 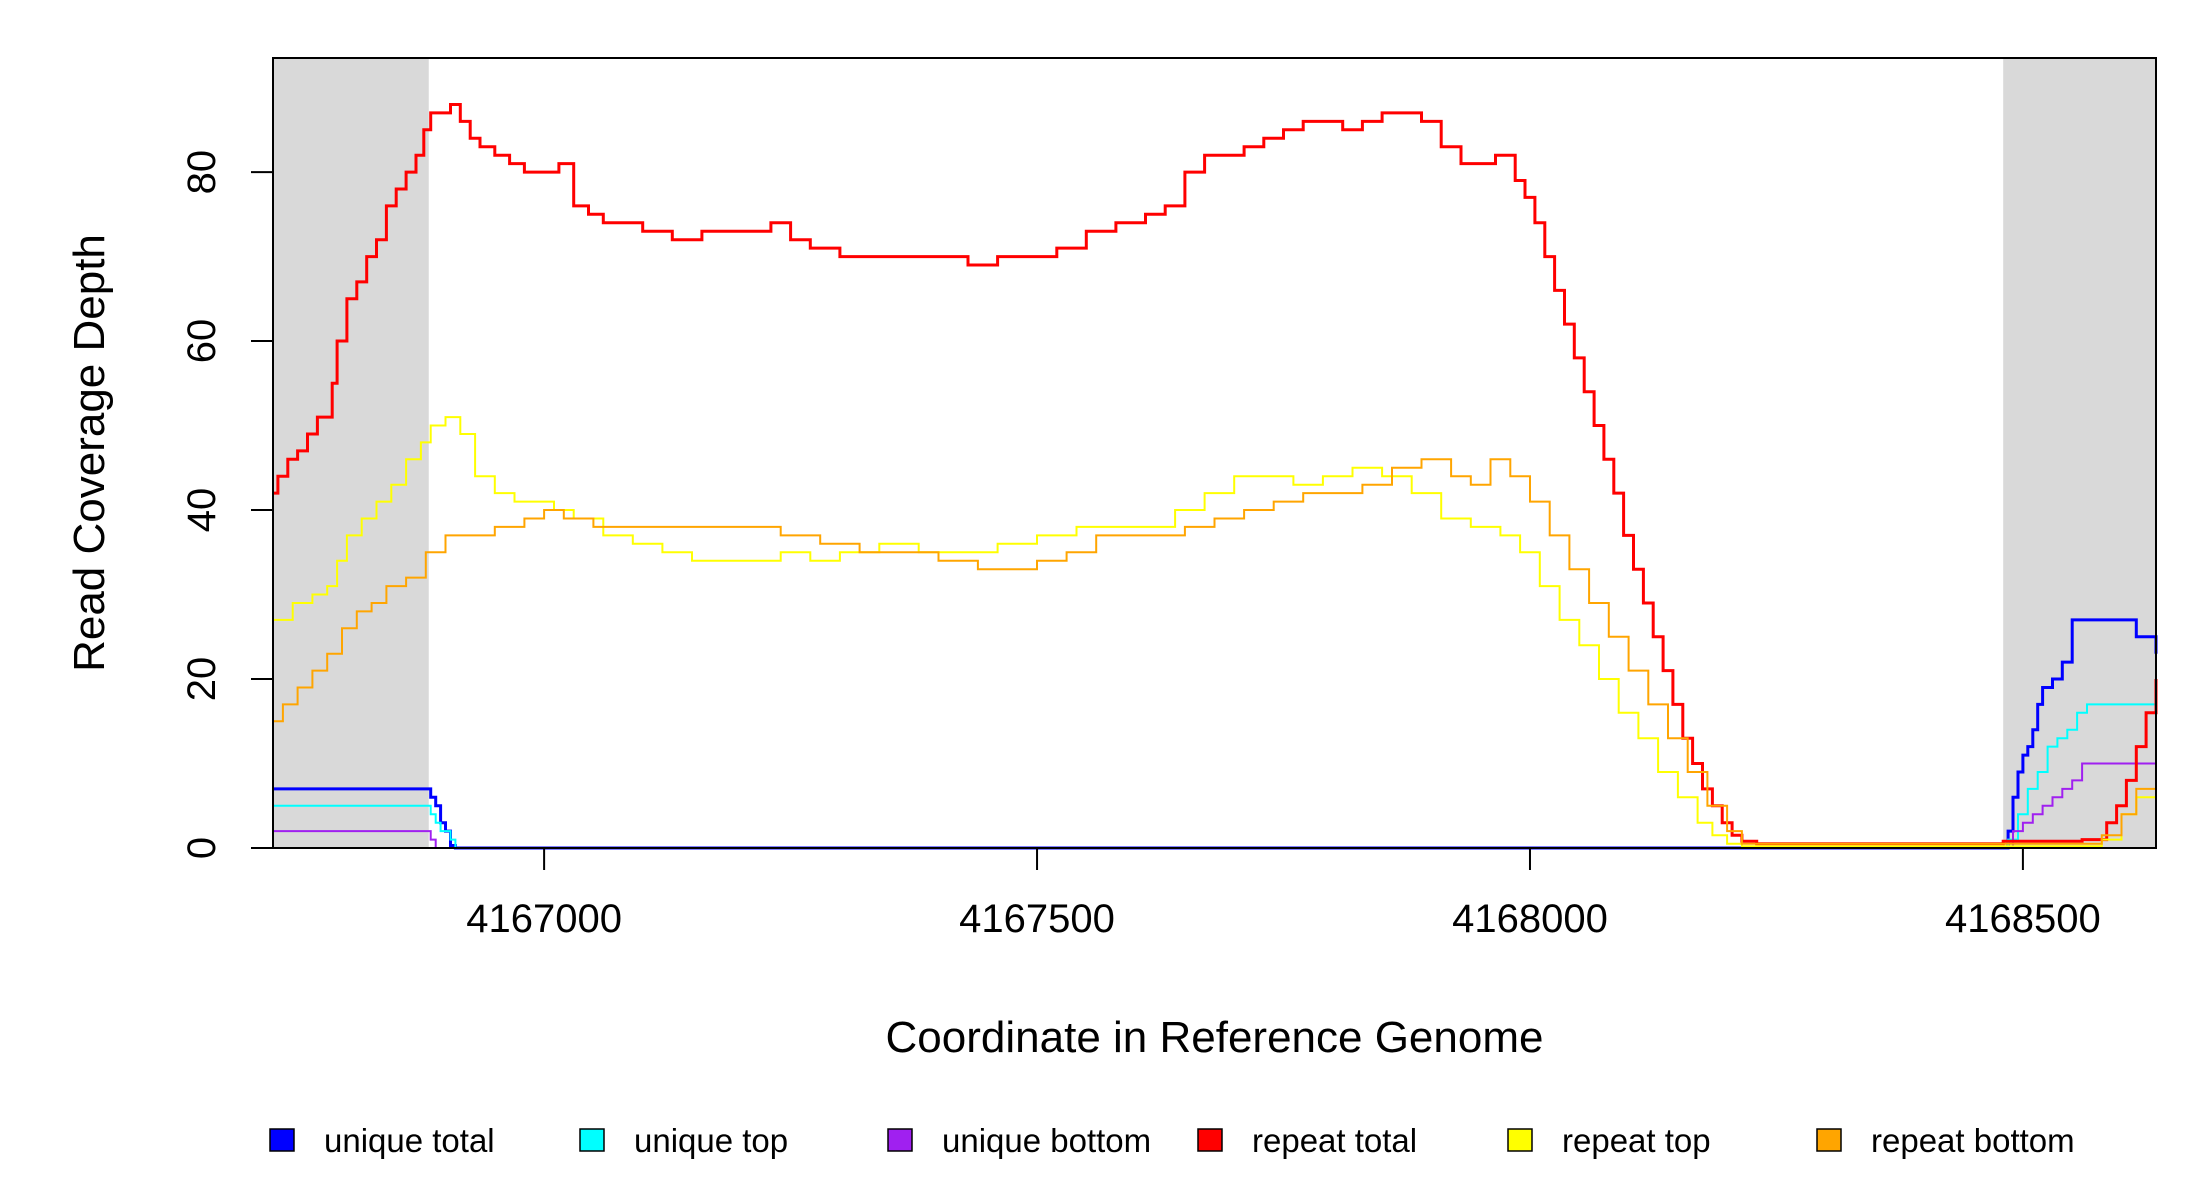 I want to click on y-tick-label: 60, so click(x=202, y=341).